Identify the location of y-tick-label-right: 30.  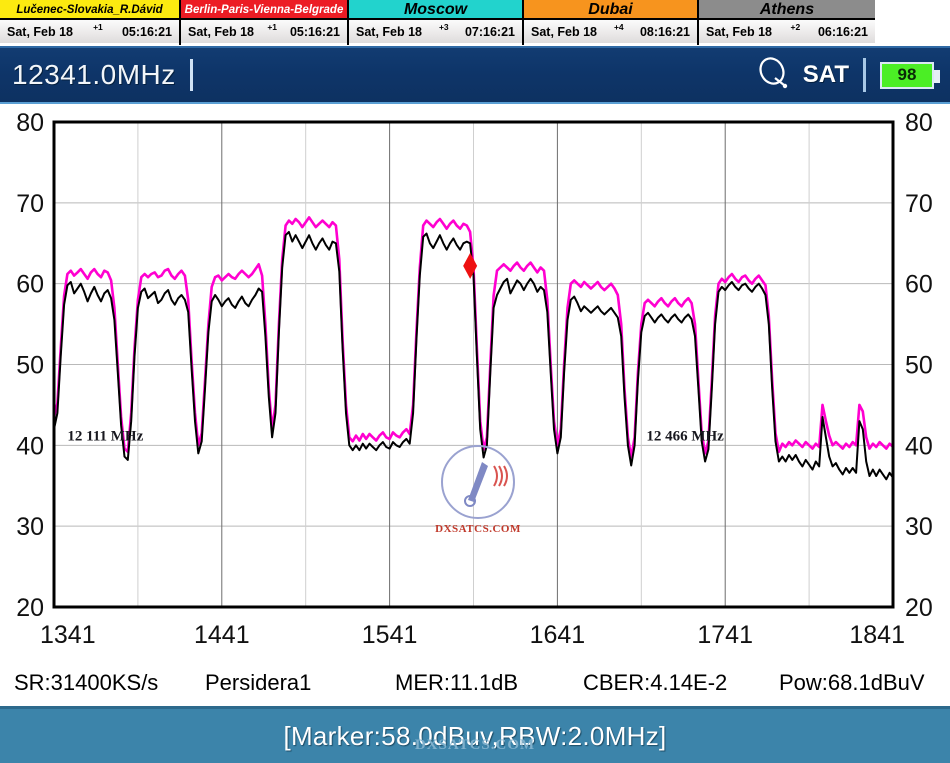
(919, 527).